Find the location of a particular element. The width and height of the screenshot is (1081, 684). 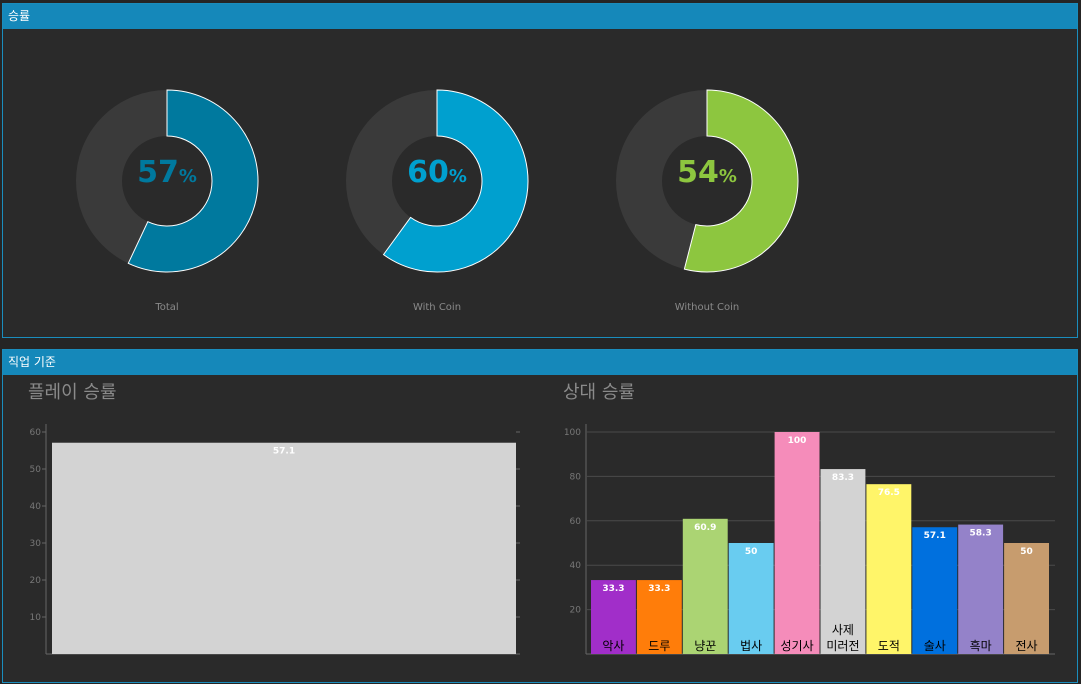

donut-without-coin-value: 54 is located at coordinates (698, 172).